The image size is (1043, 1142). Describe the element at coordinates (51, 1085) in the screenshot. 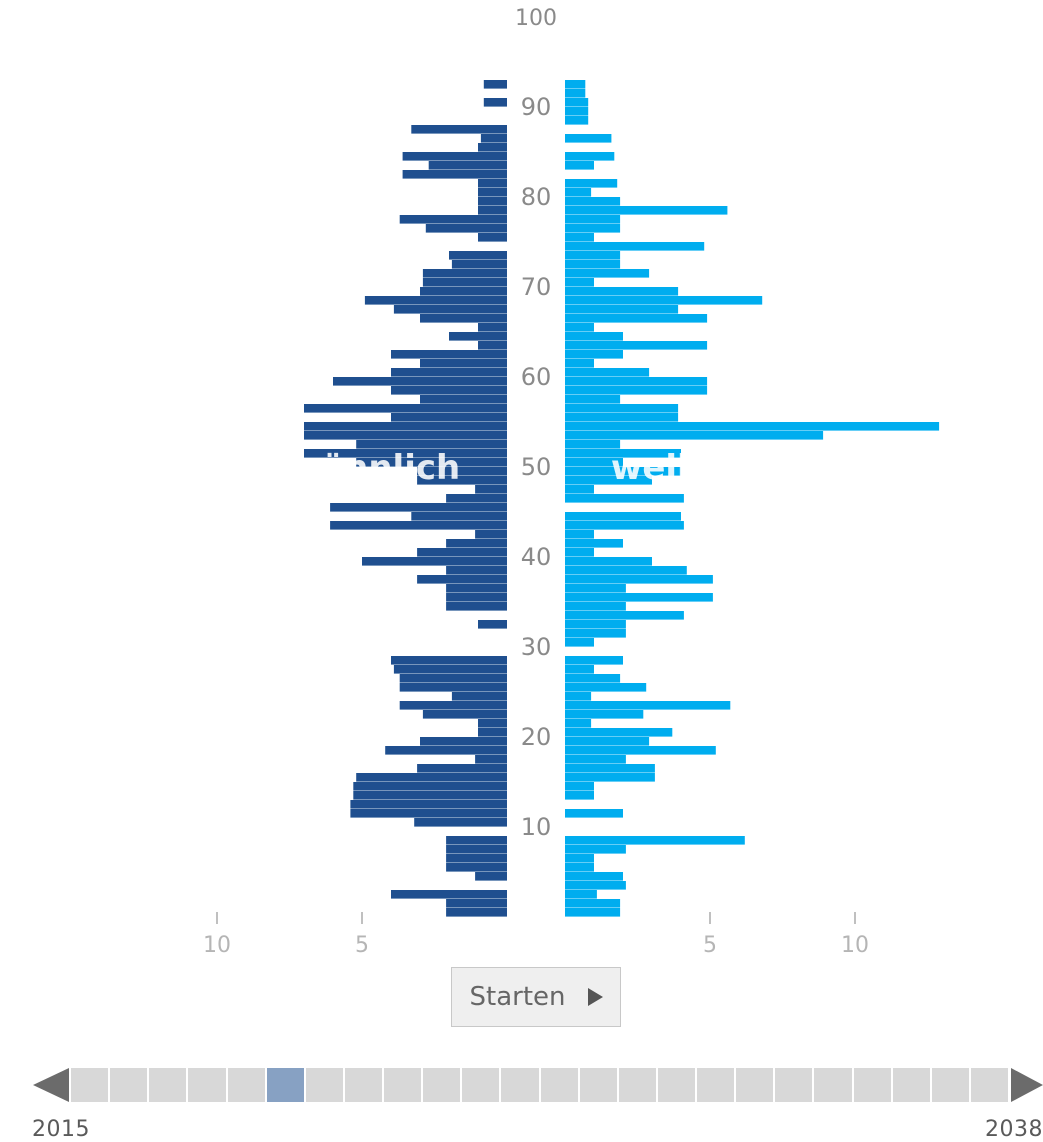

I see `previous-year-arrow-icon` at that location.